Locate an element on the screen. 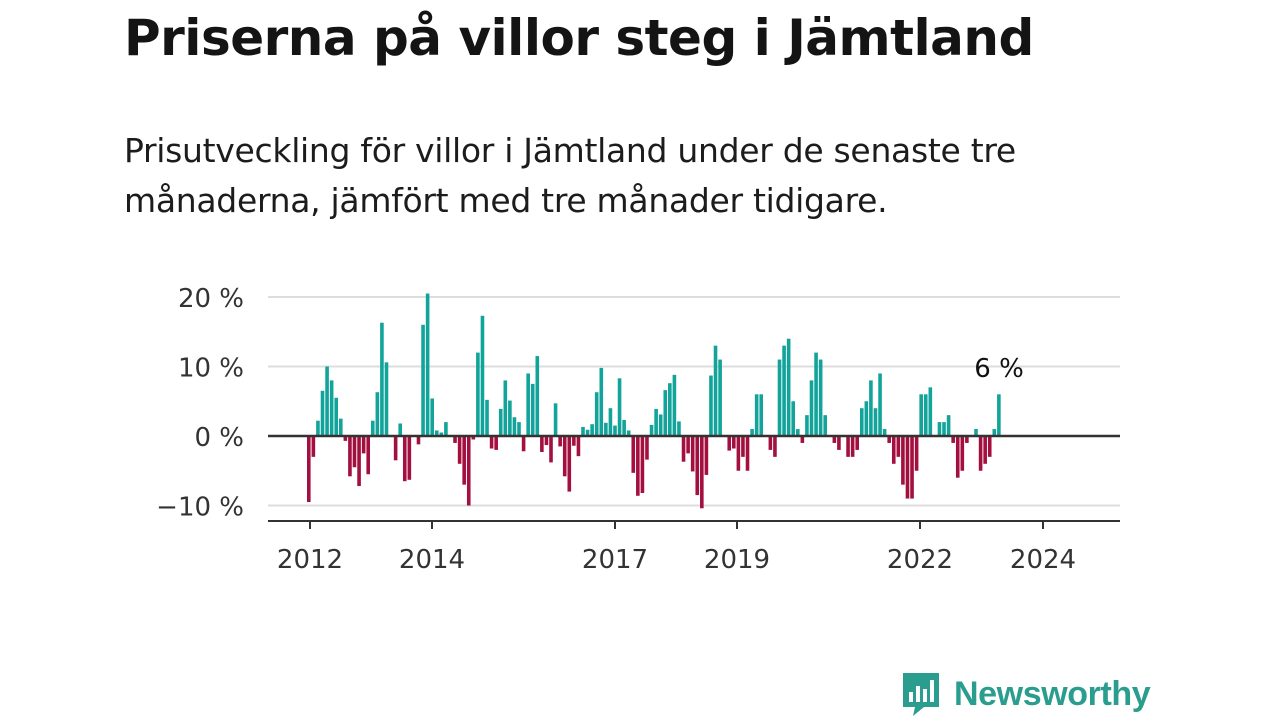 The width and height of the screenshot is (1280, 720). newsworthy-logo-icon is located at coordinates (921, 694).